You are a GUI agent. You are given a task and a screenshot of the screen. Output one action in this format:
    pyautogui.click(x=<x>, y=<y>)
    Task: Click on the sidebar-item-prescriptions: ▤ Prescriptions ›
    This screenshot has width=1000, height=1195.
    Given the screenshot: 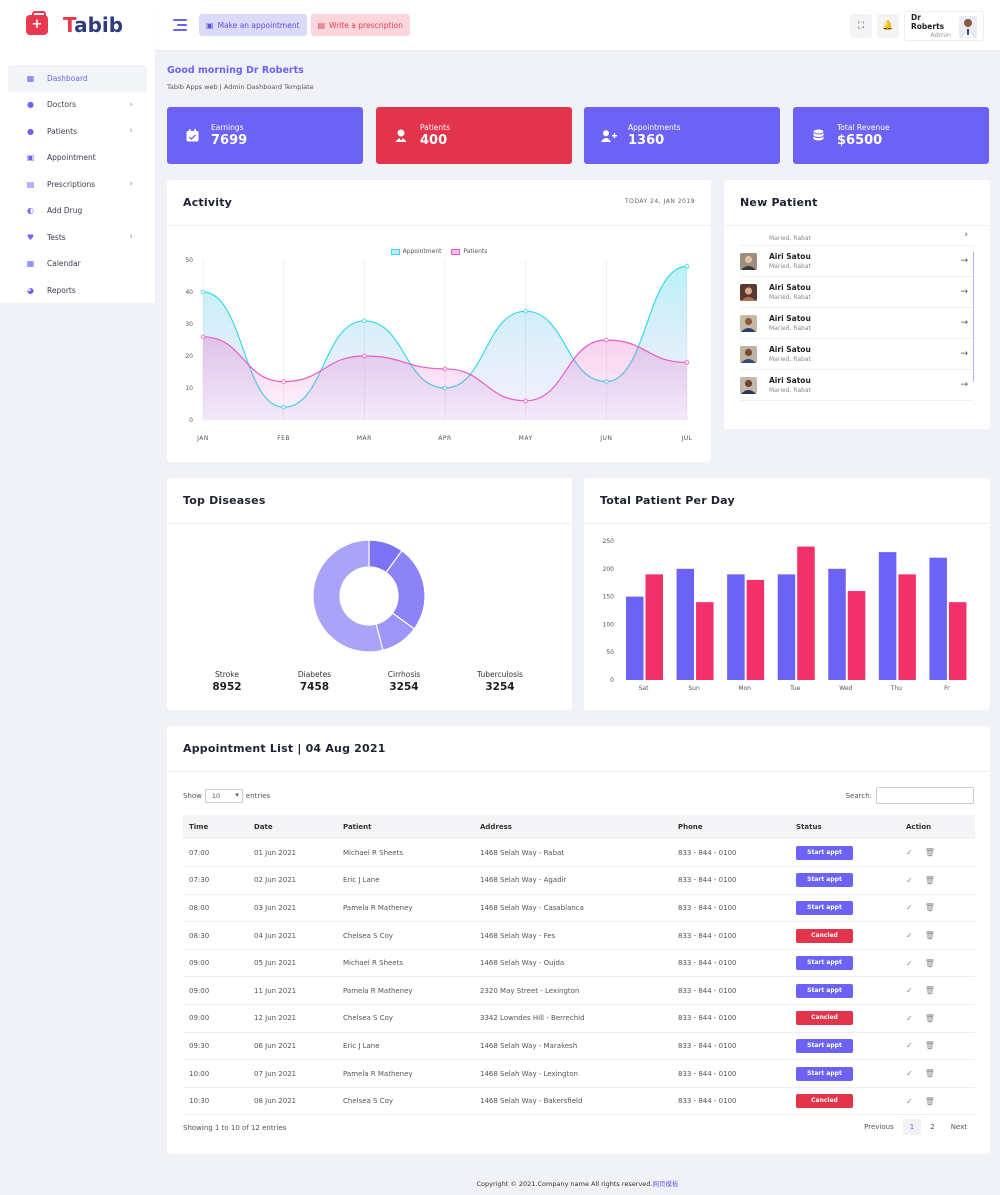 What is the action you would take?
    pyautogui.click(x=79, y=184)
    